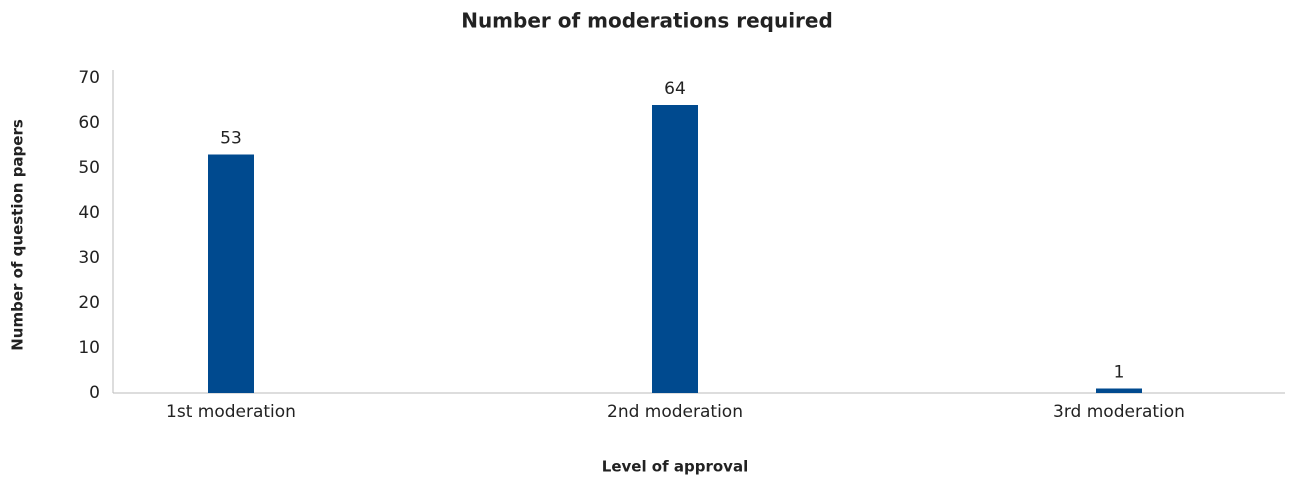  Describe the element at coordinates (89, 303) in the screenshot. I see `y-tick-label: 20` at that location.